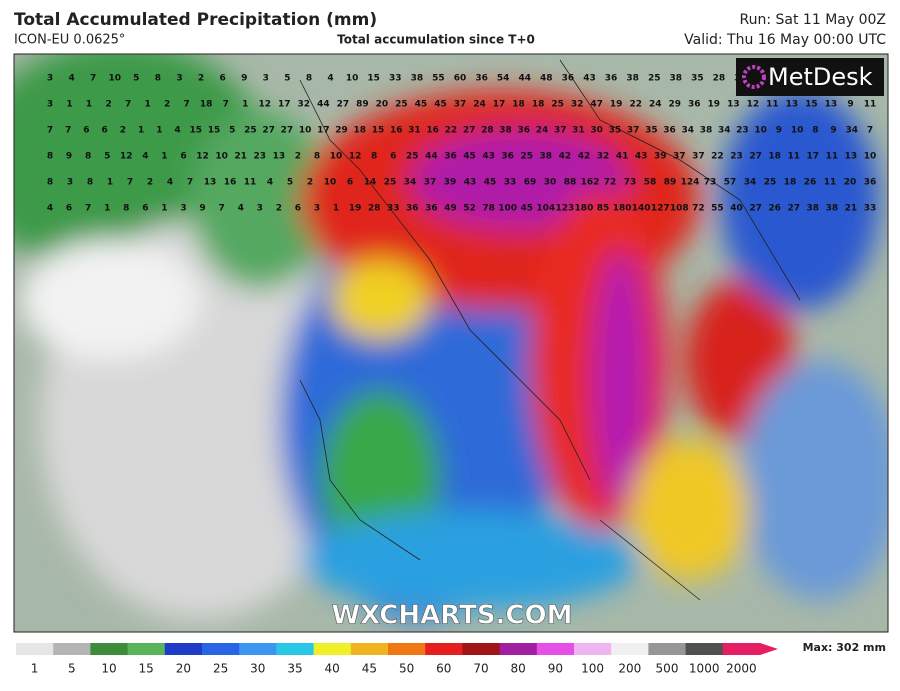 The image size is (900, 691). I want to click on logo: MetDesk, so click(820, 77).